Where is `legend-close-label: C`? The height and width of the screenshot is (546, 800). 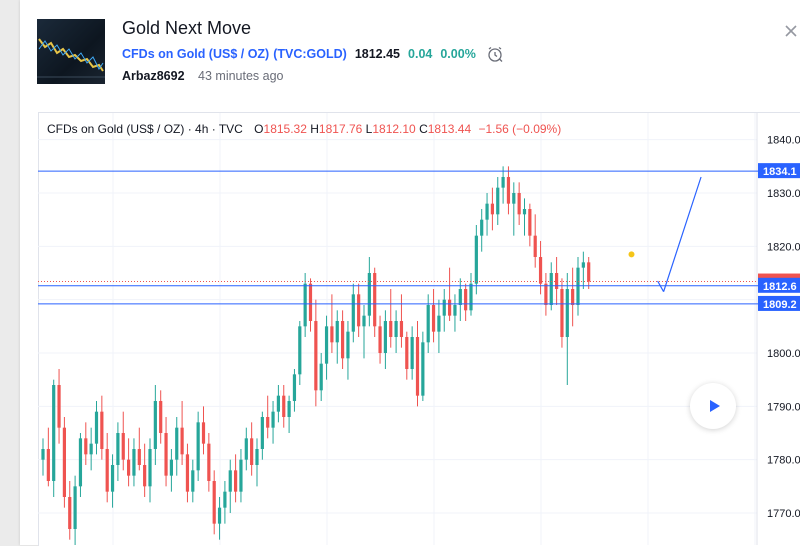 legend-close-label: C is located at coordinates (423, 129).